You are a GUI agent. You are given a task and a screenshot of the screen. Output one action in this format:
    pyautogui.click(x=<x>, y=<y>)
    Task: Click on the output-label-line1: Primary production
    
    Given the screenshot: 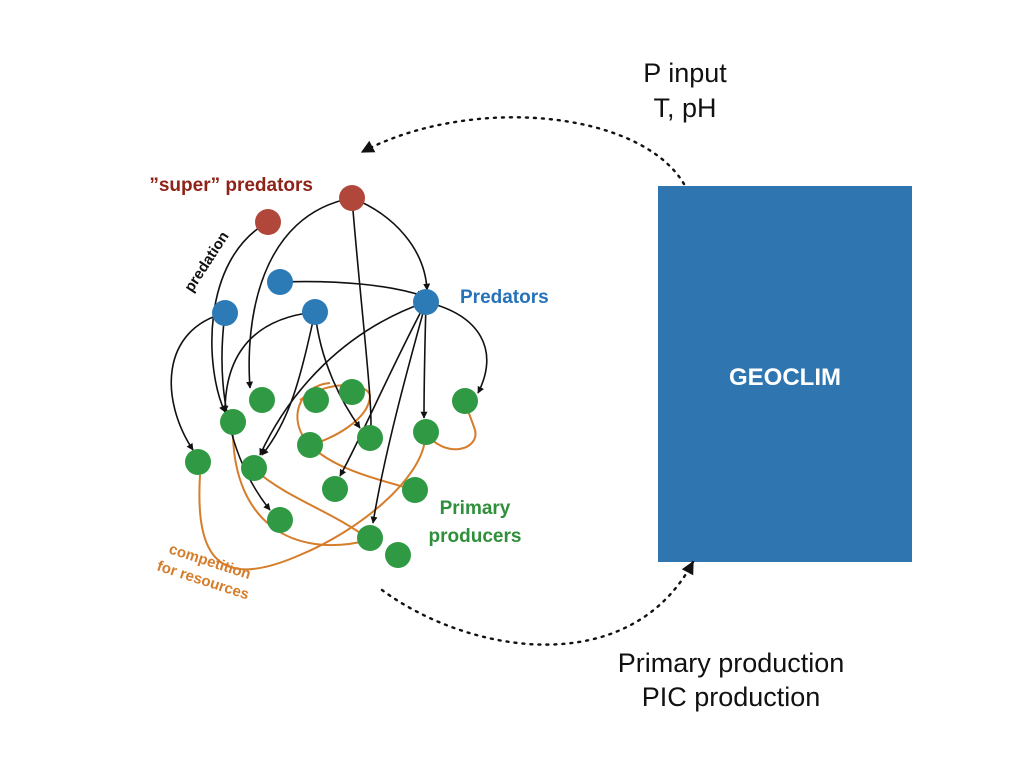 What is the action you would take?
    pyautogui.click(x=731, y=663)
    